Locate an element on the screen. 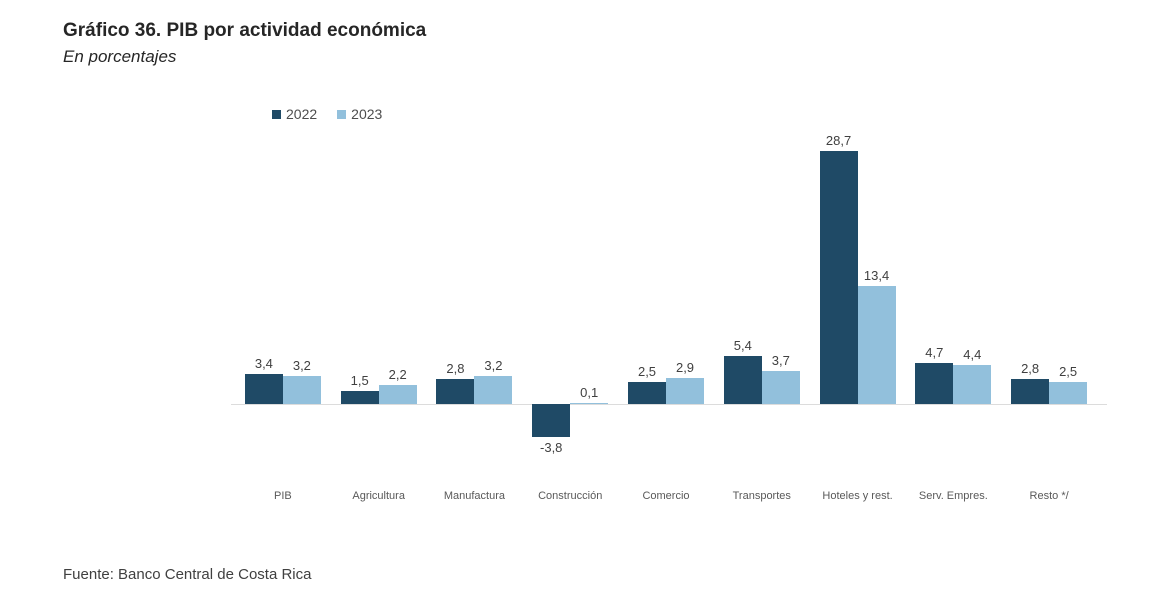 The width and height of the screenshot is (1151, 605). bar-2023-transportes is located at coordinates (780, 387).